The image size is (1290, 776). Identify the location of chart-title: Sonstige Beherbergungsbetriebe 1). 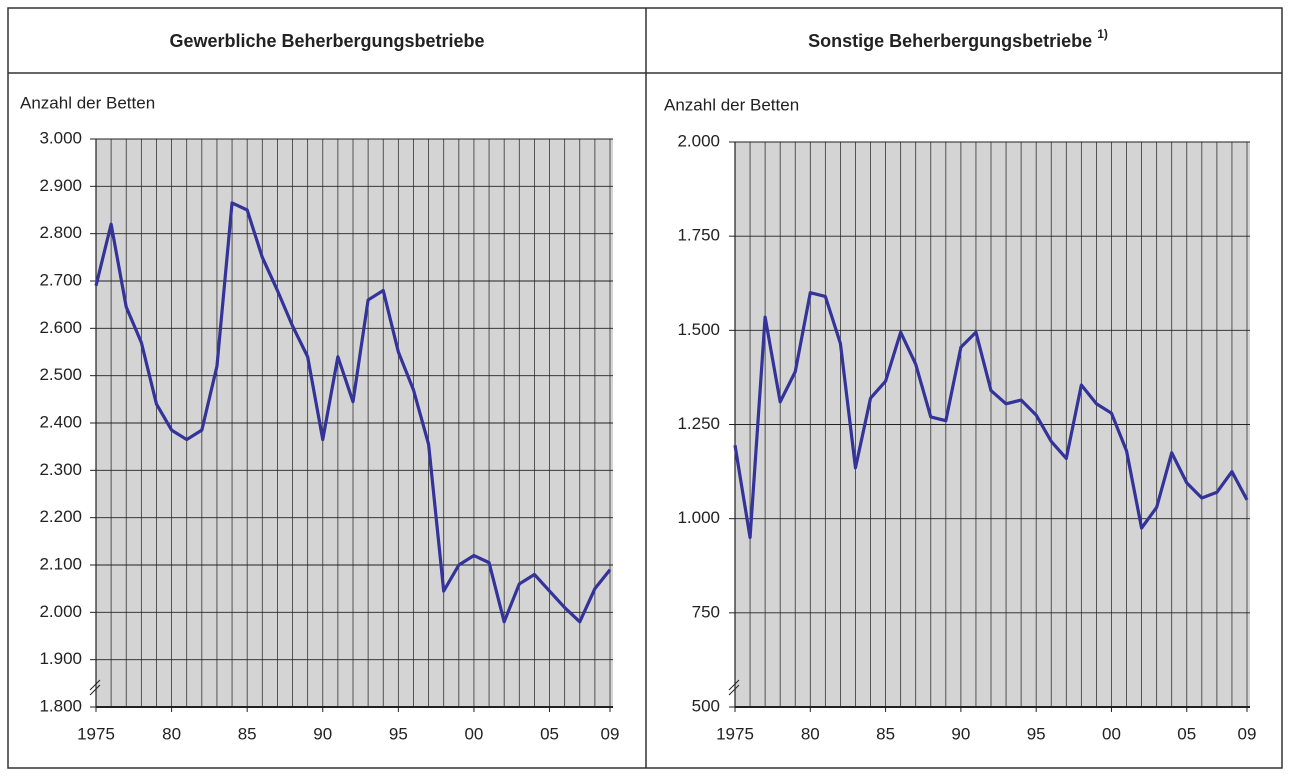
(958, 39).